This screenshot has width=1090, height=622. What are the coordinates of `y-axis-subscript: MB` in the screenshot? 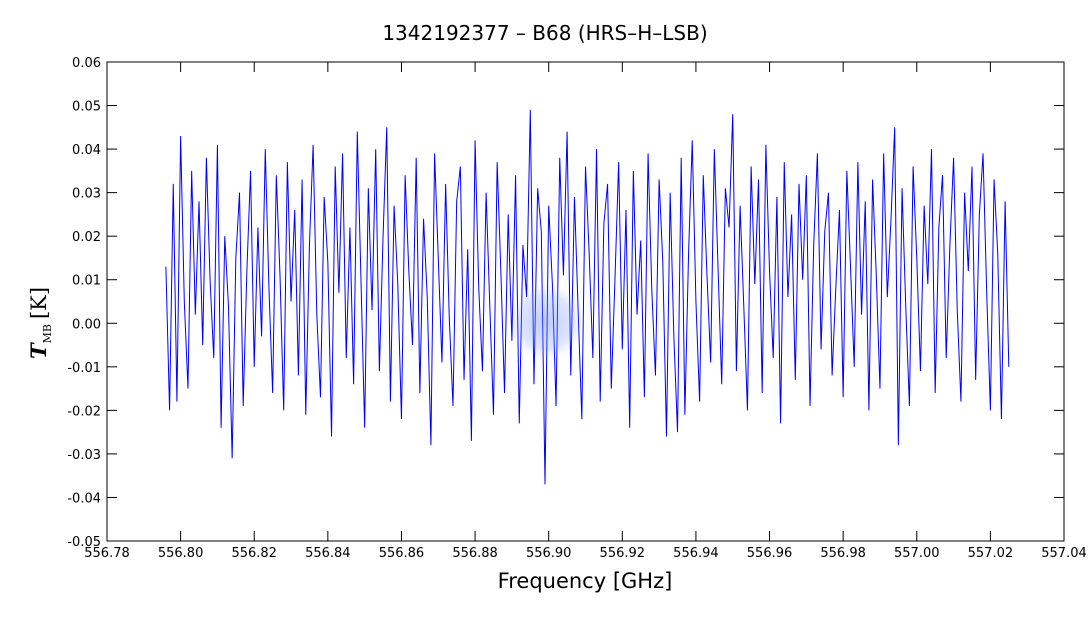 It's located at (47, 333).